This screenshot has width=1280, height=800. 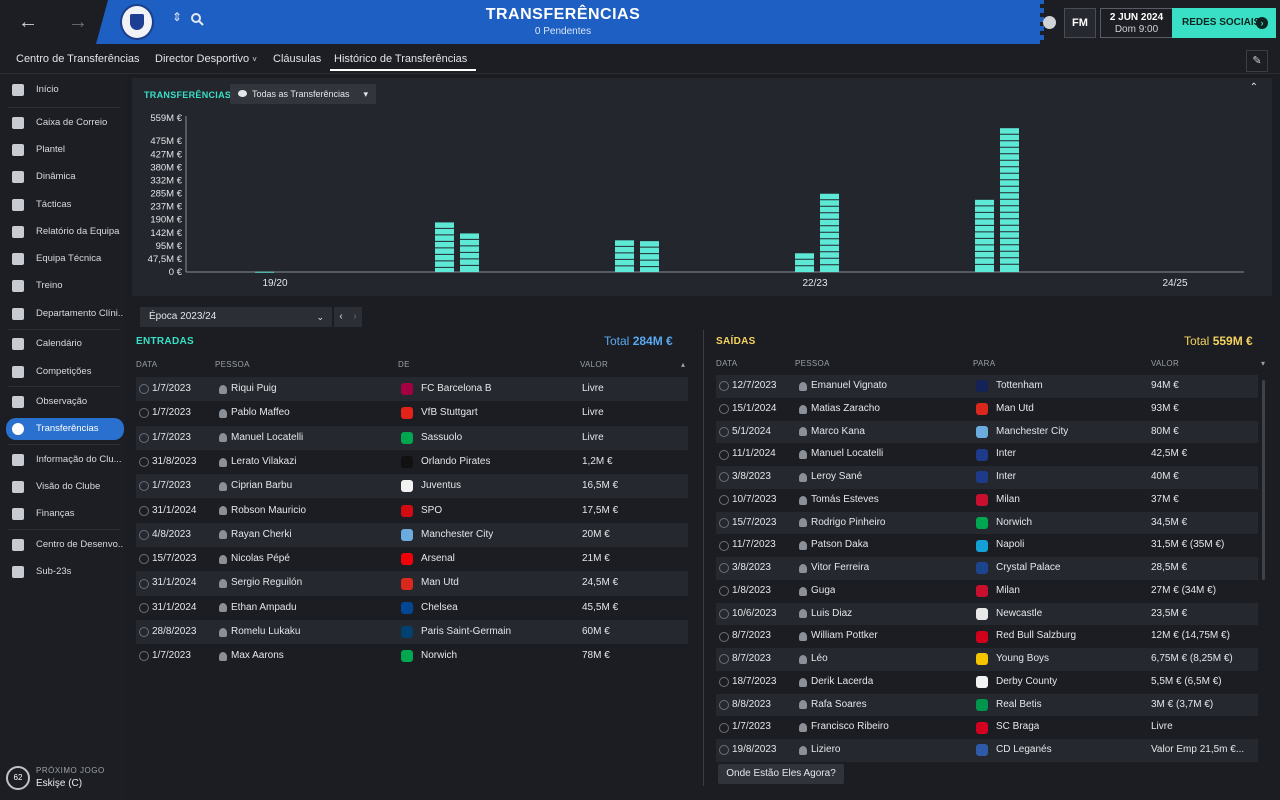 What do you see at coordinates (65, 572) in the screenshot?
I see `sidebar-item-u23: Sub-23s` at bounding box center [65, 572].